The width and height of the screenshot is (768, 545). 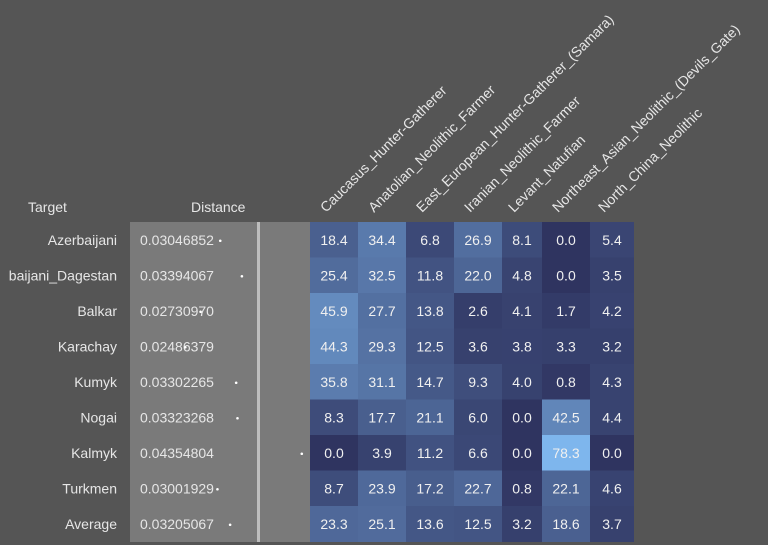 I want to click on heatmap-cell-label: 44.3, so click(x=333, y=346).